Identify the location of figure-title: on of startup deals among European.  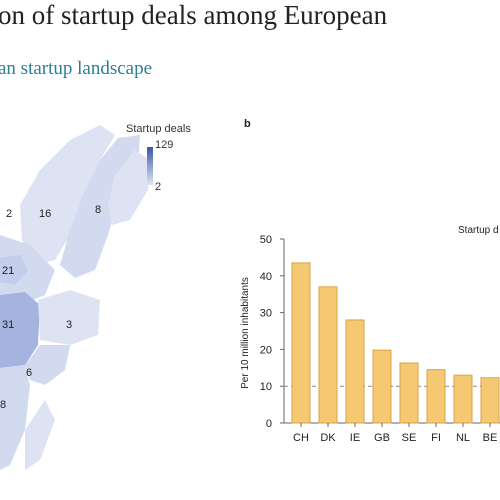
(194, 15).